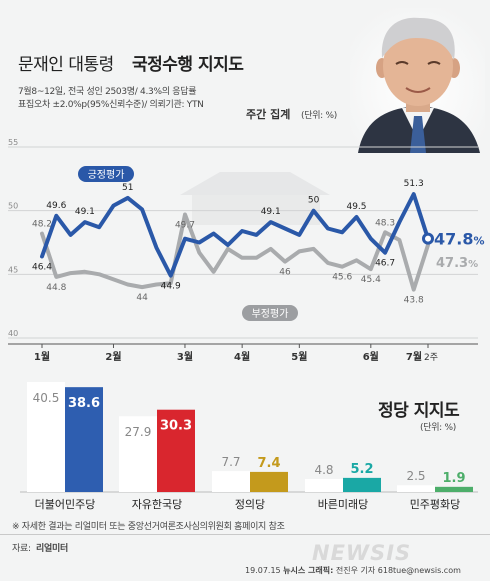 The height and width of the screenshot is (581, 490). I want to click on y-tick-label: 55, so click(13, 142).